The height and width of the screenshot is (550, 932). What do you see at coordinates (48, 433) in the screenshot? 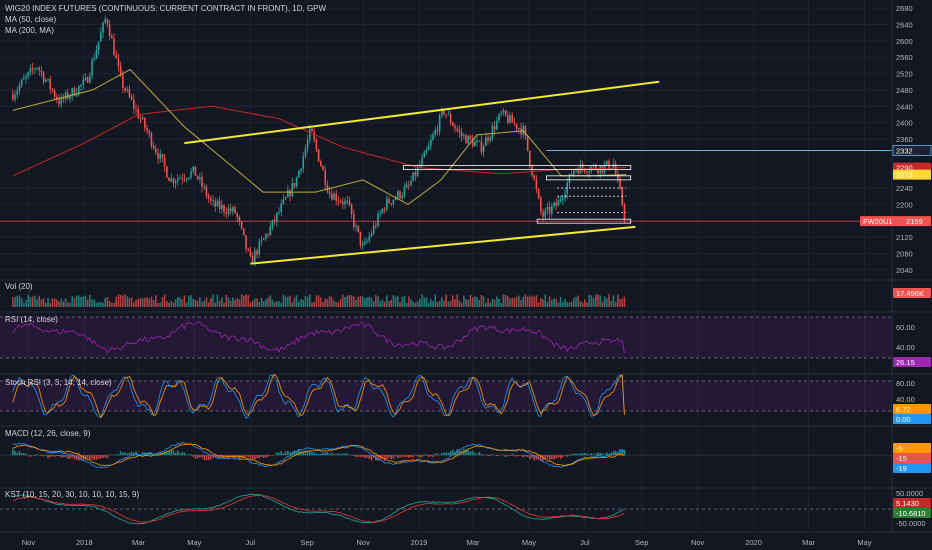
I see `macd-legend: MACD (12, 26, close, 9)` at bounding box center [48, 433].